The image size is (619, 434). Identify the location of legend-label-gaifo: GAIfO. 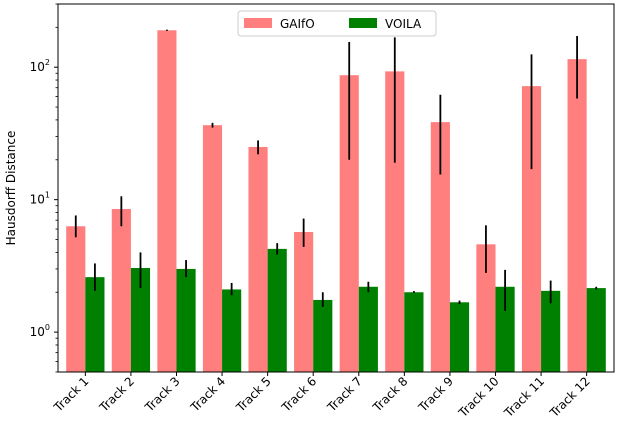
(297, 24).